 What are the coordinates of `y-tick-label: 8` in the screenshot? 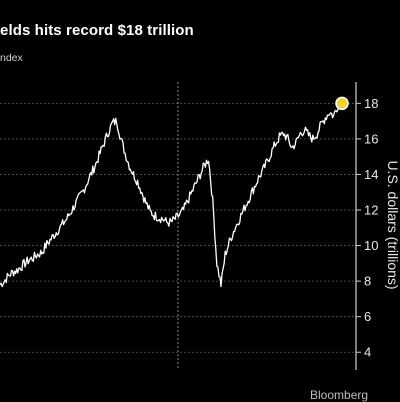 It's located at (367, 281).